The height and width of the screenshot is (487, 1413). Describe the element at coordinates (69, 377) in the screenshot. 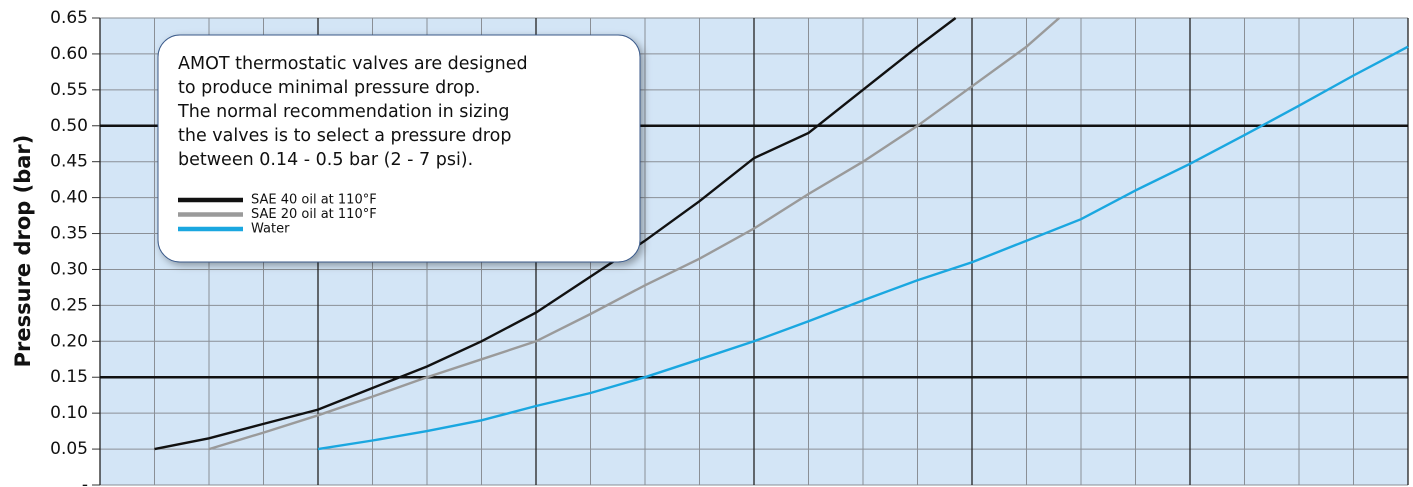

I see `y-tick-label: 0.15` at that location.